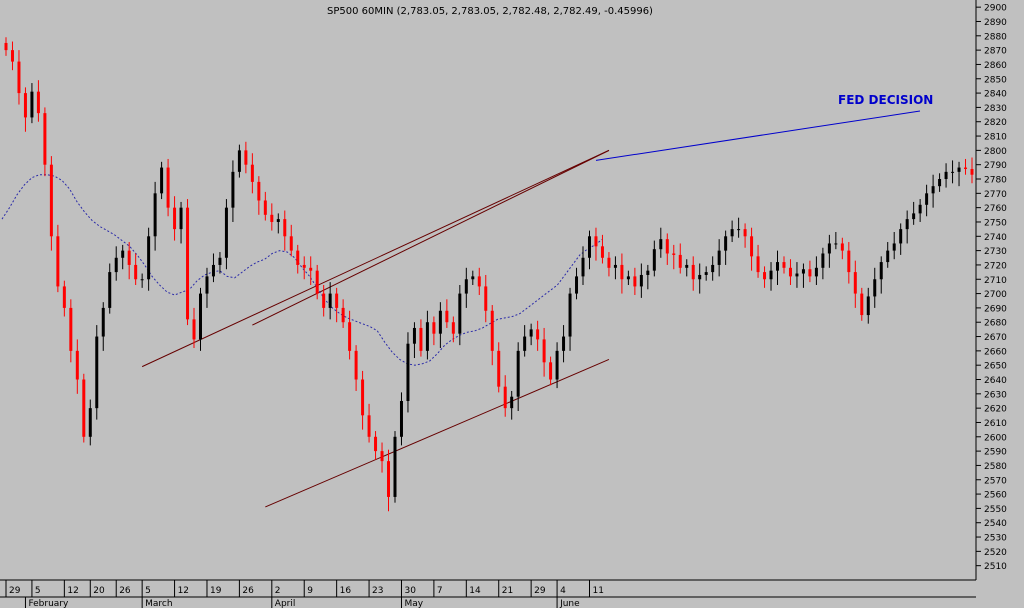 Image resolution: width=1024 pixels, height=608 pixels. Describe the element at coordinates (995, 238) in the screenshot. I see `y-tick-label: 2740` at that location.